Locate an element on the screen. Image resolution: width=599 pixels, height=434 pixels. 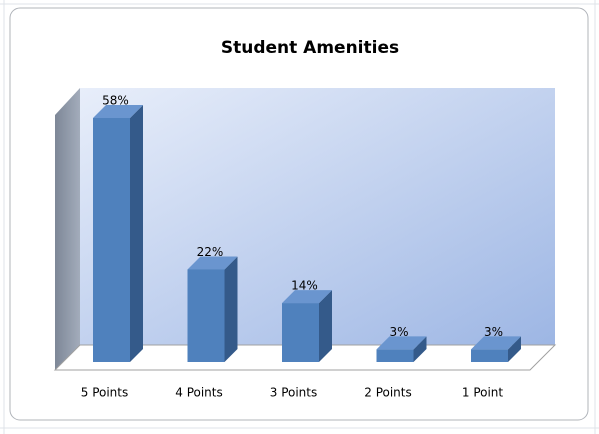
x-tick-label: 4 Points is located at coordinates (199, 393).